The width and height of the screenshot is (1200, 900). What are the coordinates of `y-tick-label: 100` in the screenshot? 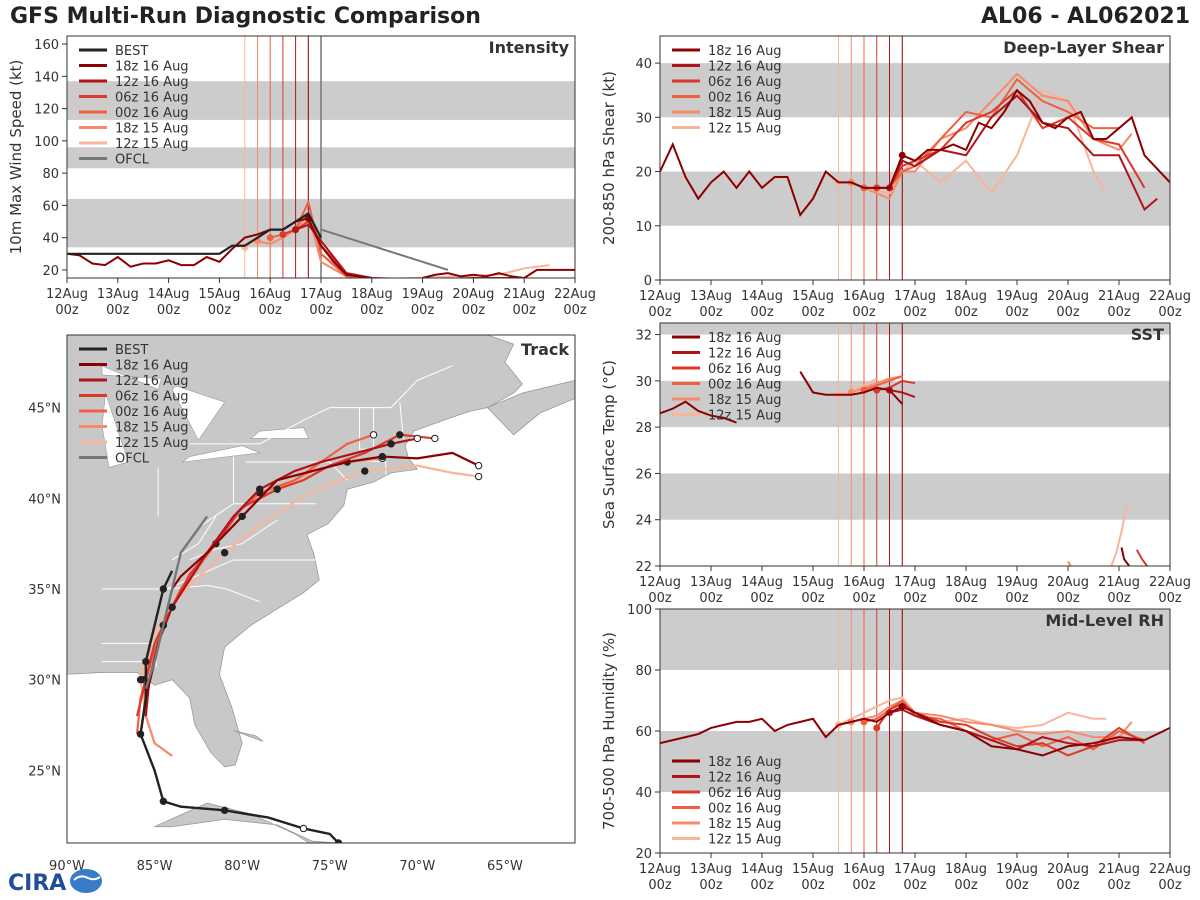 It's located at (46, 142).